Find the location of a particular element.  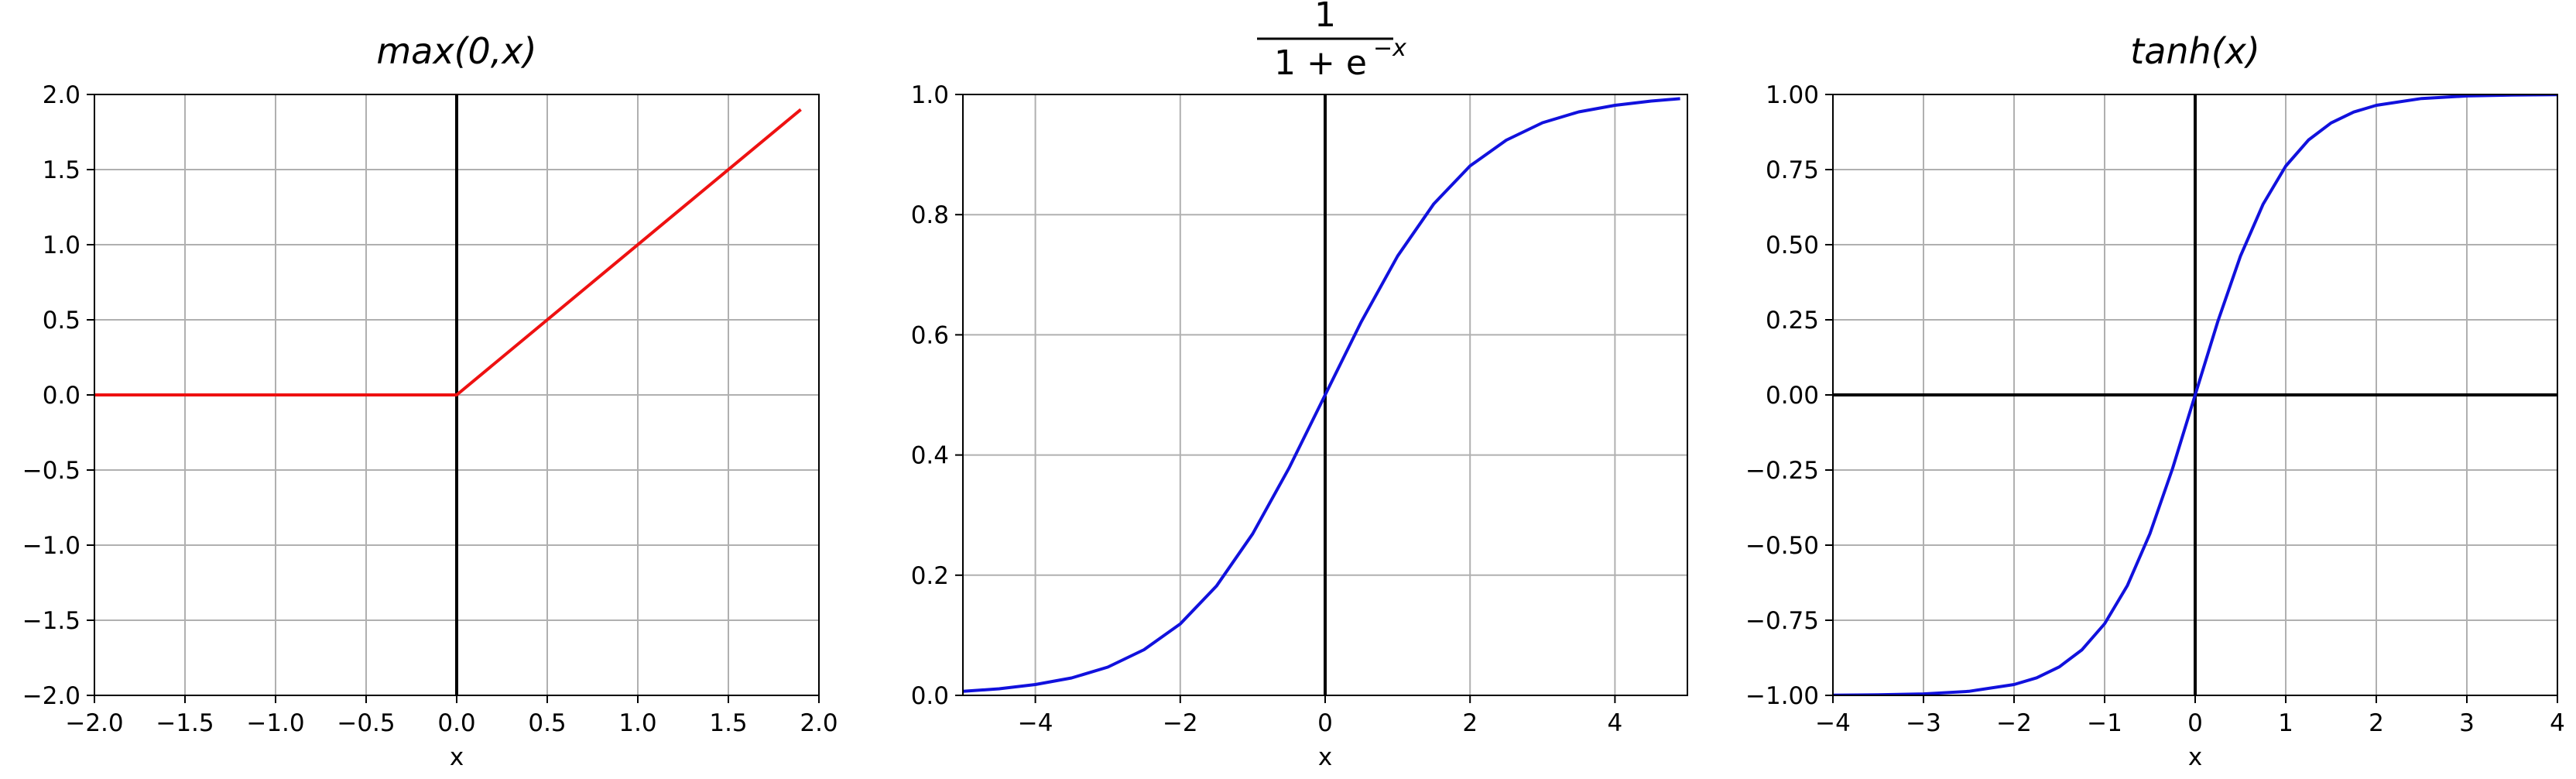

y-tick-label: 0.00 is located at coordinates (1793, 396).